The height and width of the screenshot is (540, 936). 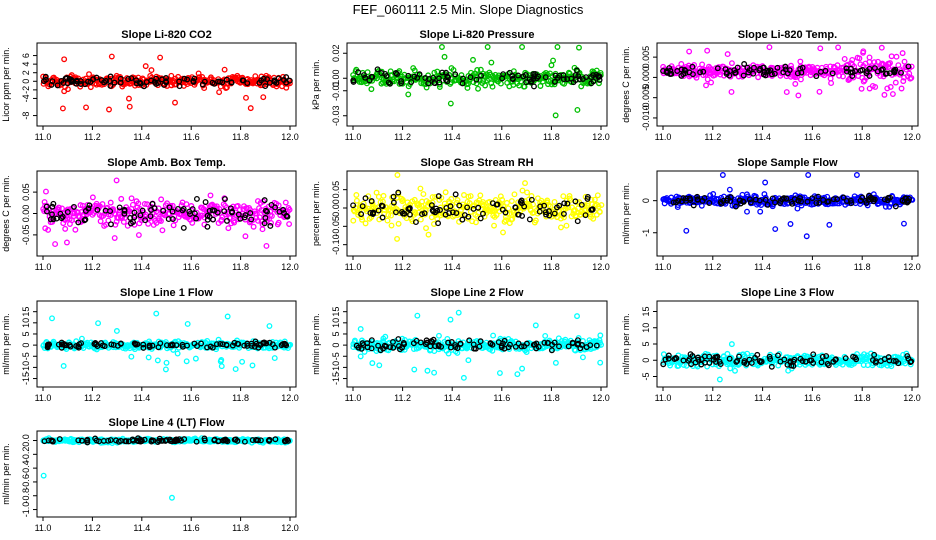 What do you see at coordinates (6, 84) in the screenshot?
I see `y-axis-label: Licor ppm per min.` at bounding box center [6, 84].